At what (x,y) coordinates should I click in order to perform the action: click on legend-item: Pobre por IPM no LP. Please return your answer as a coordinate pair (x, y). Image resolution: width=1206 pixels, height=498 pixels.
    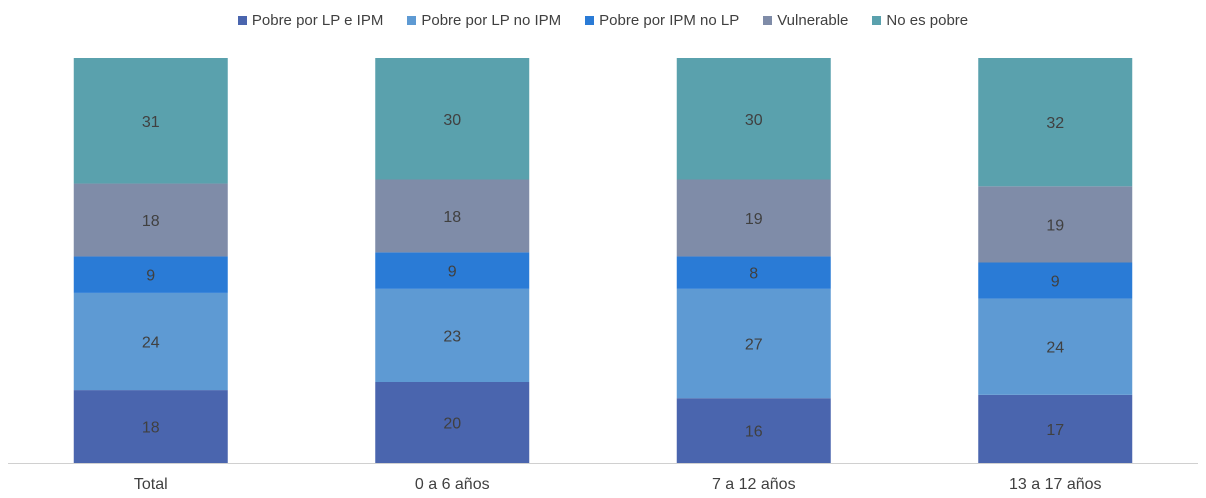
    Looking at the image, I should click on (662, 20).